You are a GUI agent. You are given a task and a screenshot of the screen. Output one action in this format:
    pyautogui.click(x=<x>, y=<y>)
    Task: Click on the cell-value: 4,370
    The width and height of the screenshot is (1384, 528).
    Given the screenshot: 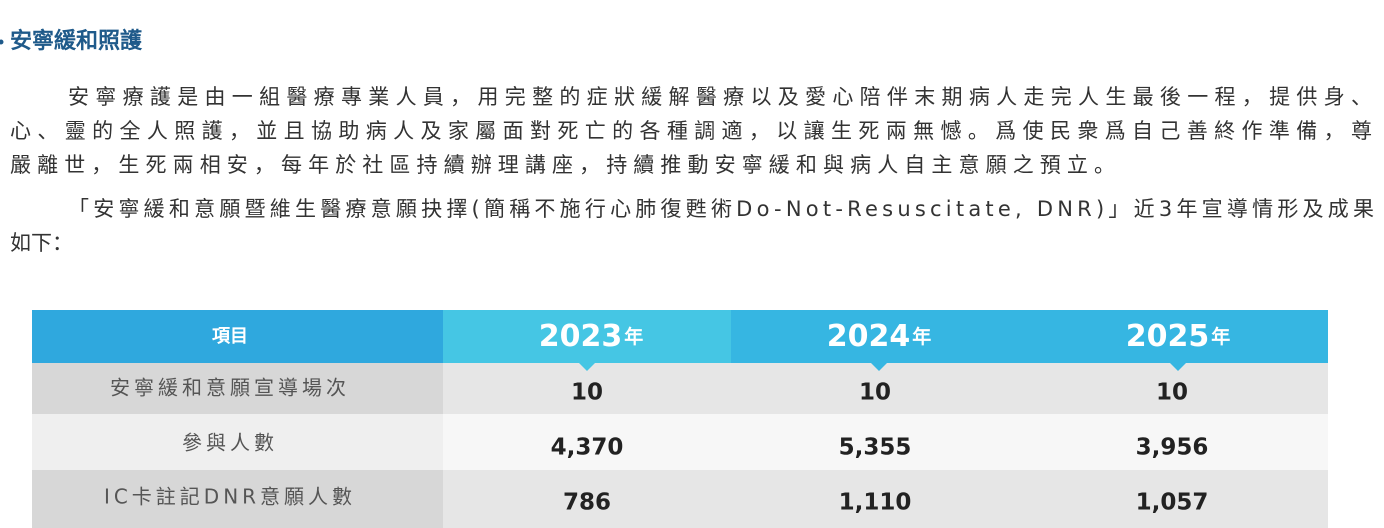 What is the action you would take?
    pyautogui.click(x=587, y=448)
    